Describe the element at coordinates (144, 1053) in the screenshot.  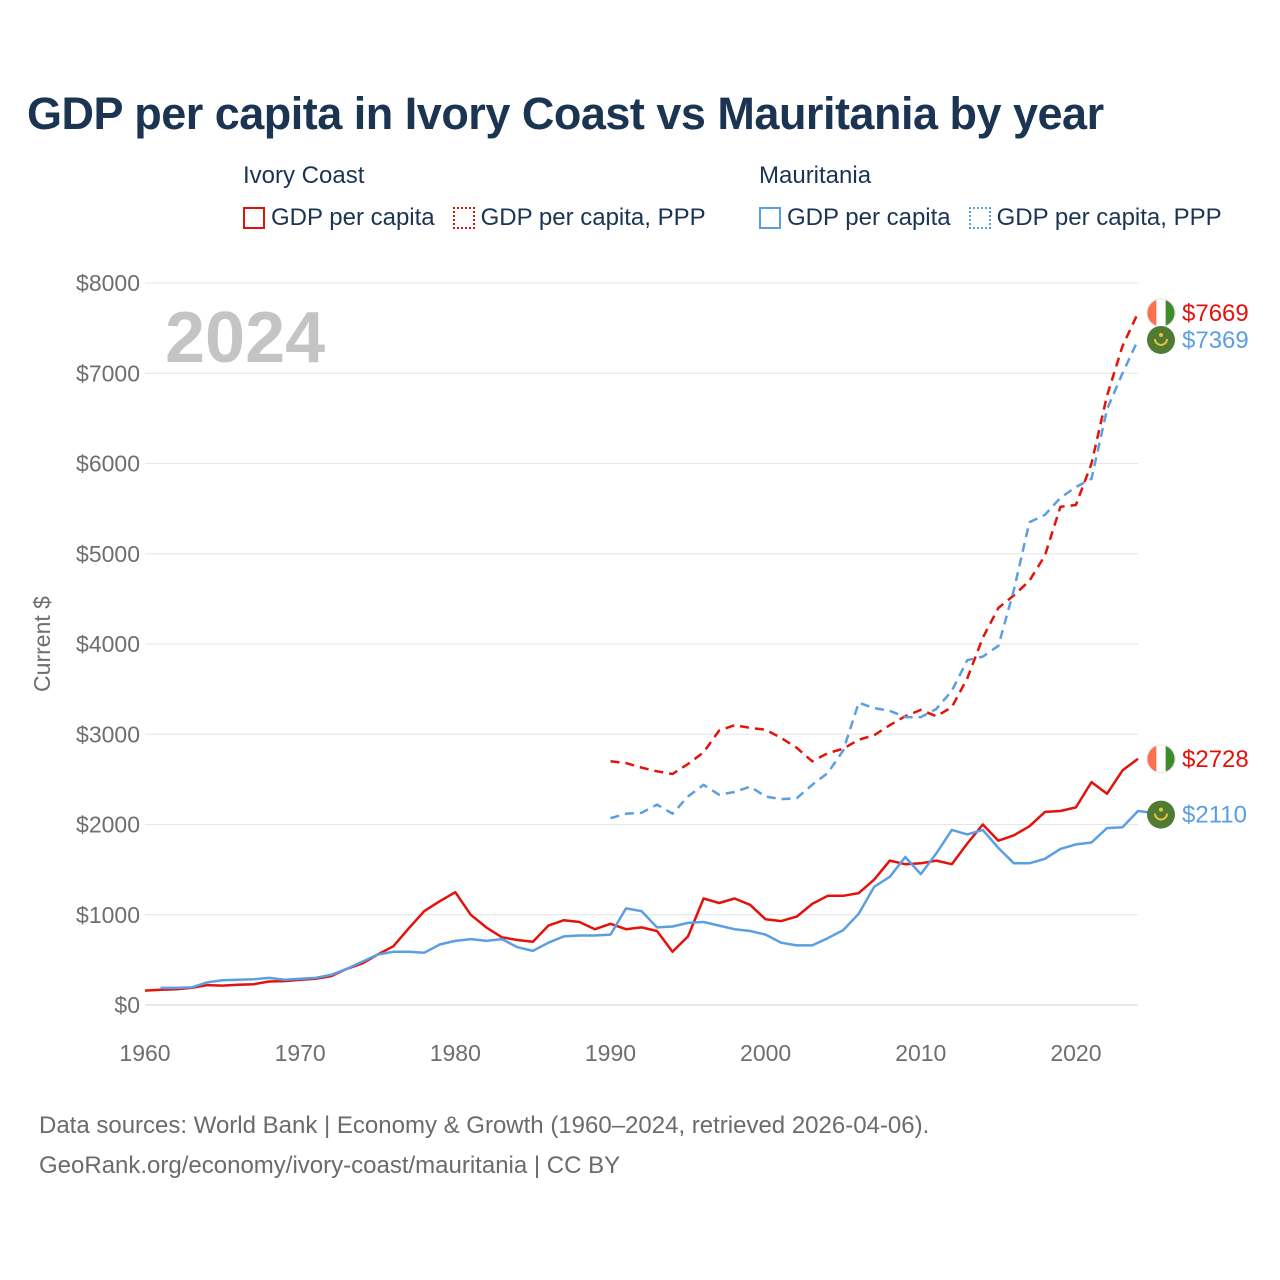
I see `x-tick-label: 1960` at that location.